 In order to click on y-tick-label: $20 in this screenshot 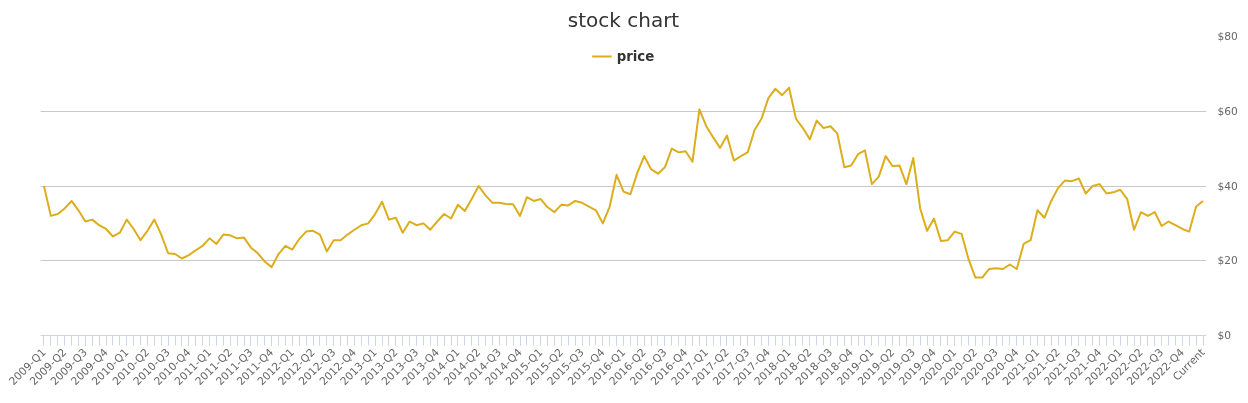, I will do `click(1228, 261)`.